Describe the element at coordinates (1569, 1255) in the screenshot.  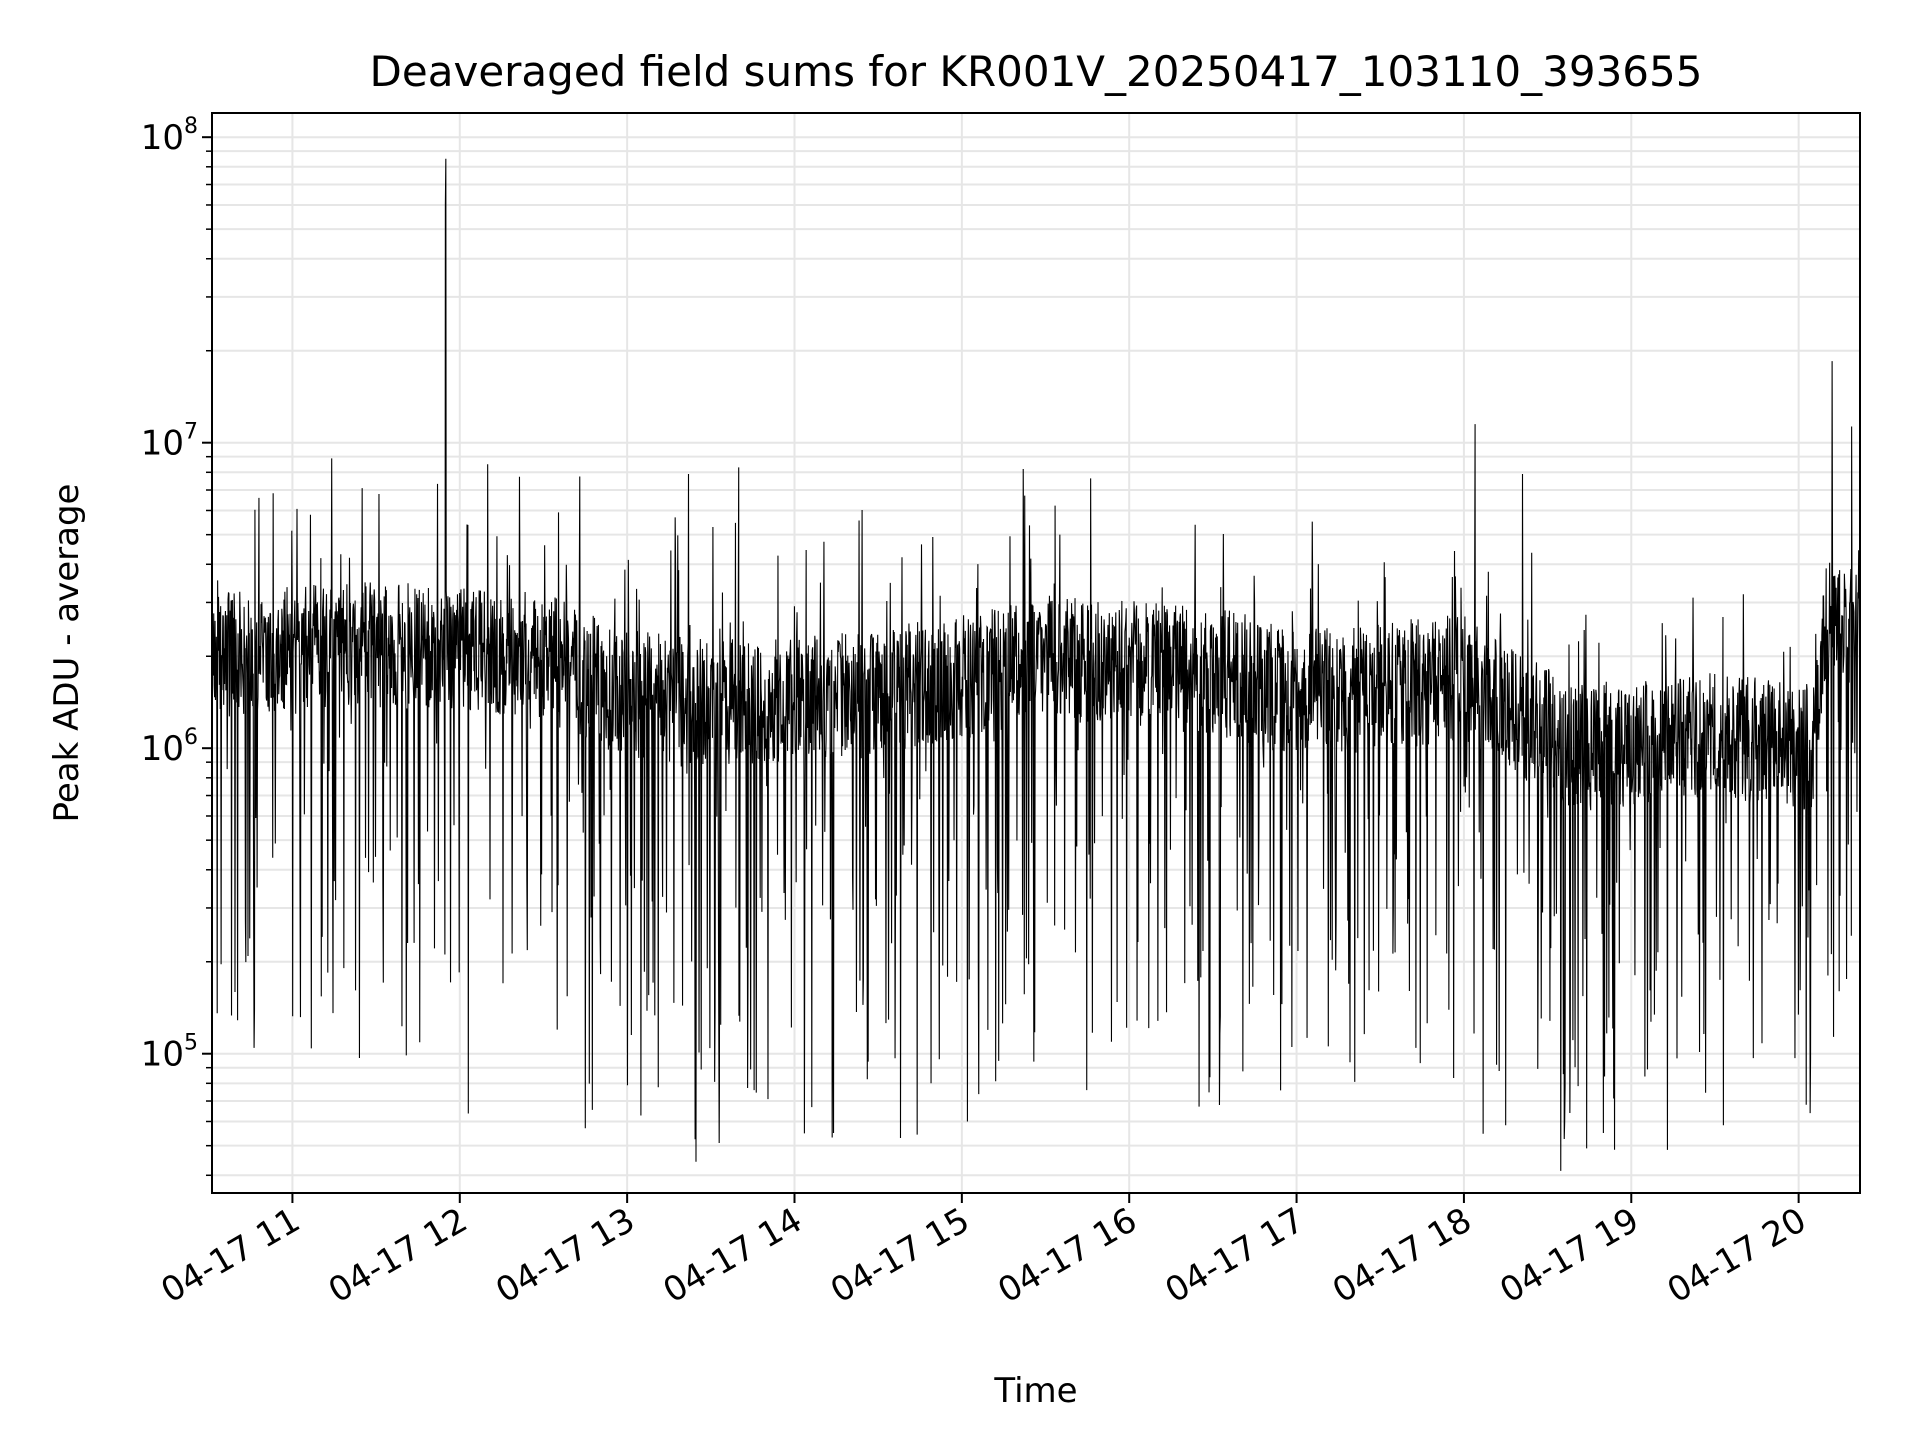
I see `x-tick-label: 04-17 19` at that location.